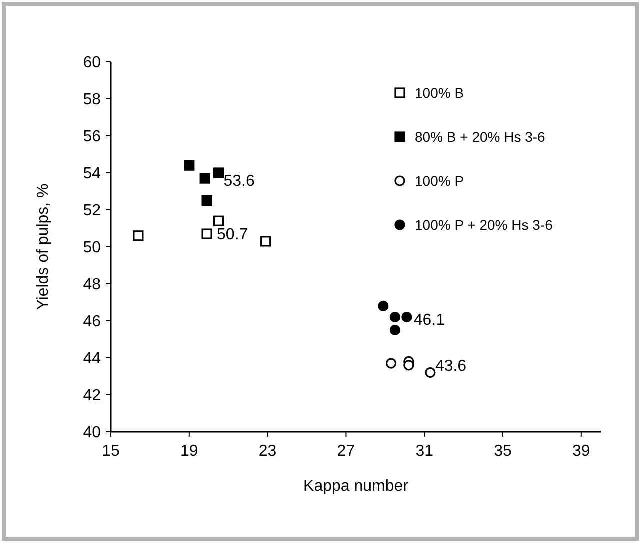 This screenshot has height=543, width=641. Describe the element at coordinates (439, 180) in the screenshot. I see `legend-label: 100% P` at that location.